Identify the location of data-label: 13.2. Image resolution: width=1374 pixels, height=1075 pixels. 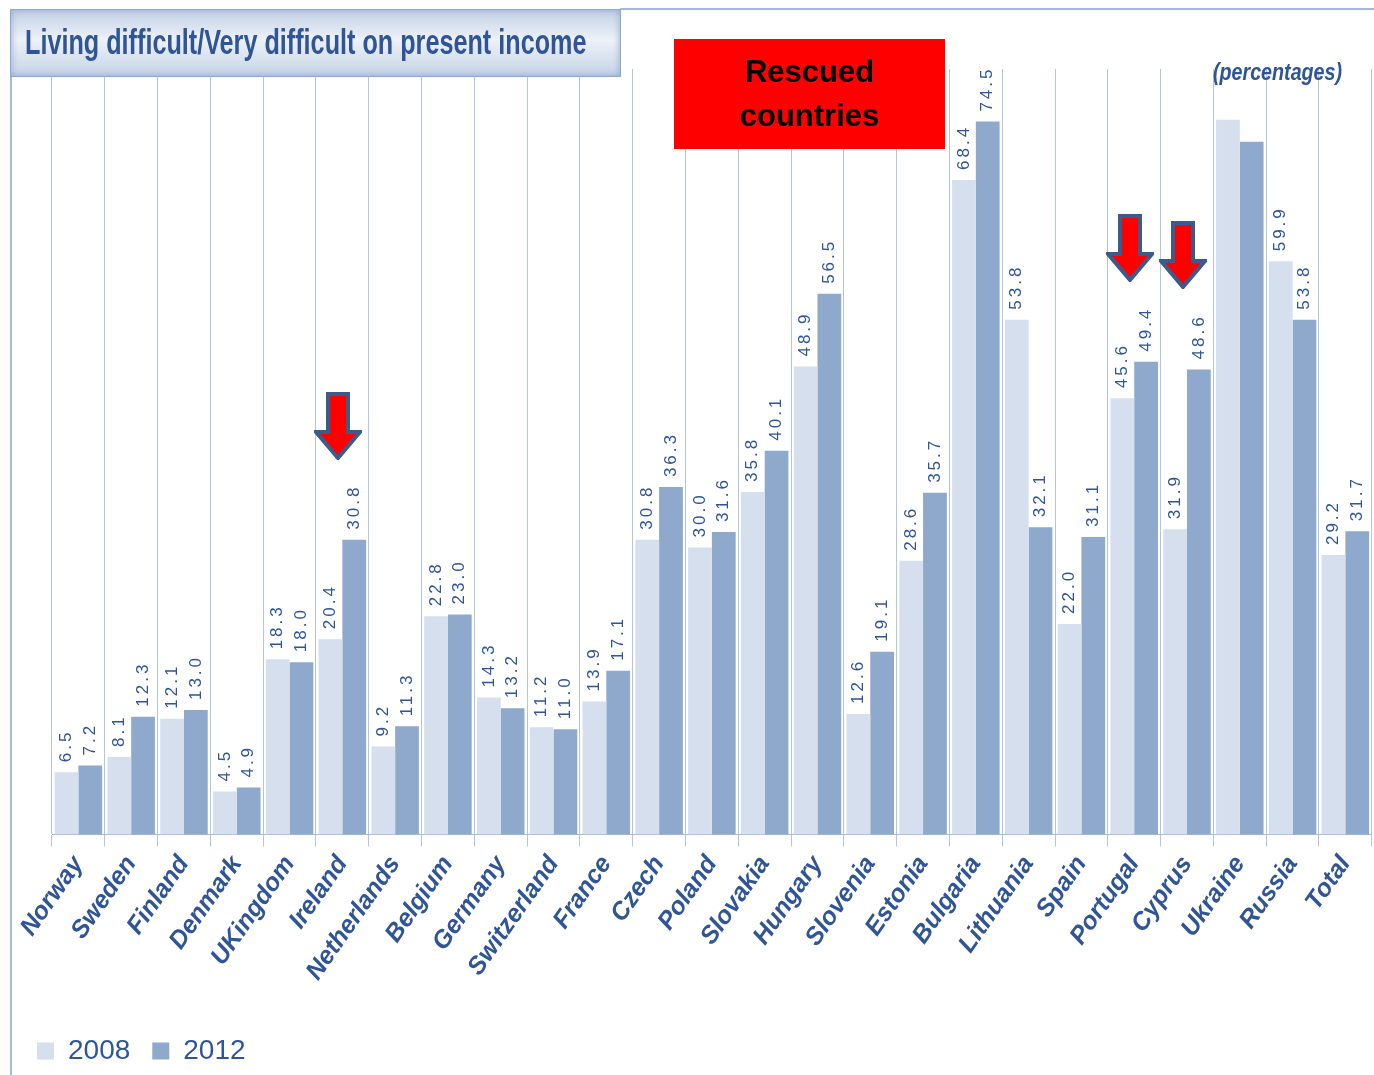
(512, 676).